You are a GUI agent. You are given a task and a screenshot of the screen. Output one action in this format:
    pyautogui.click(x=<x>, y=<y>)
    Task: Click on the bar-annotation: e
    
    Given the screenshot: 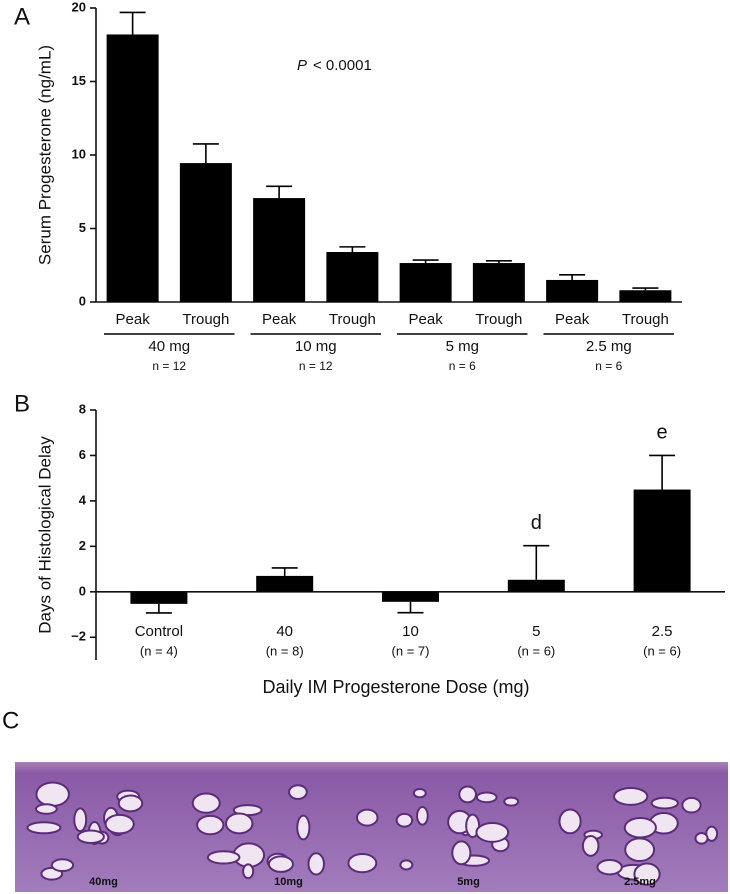 What is the action you would take?
    pyautogui.click(x=662, y=433)
    